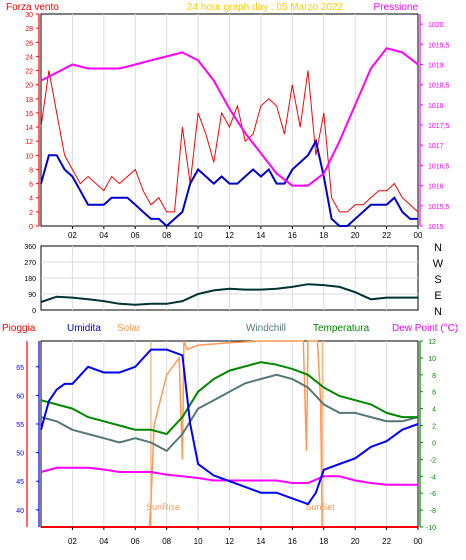  Describe the element at coordinates (129, 328) in the screenshot. I see `legend-entry: Solar` at that location.